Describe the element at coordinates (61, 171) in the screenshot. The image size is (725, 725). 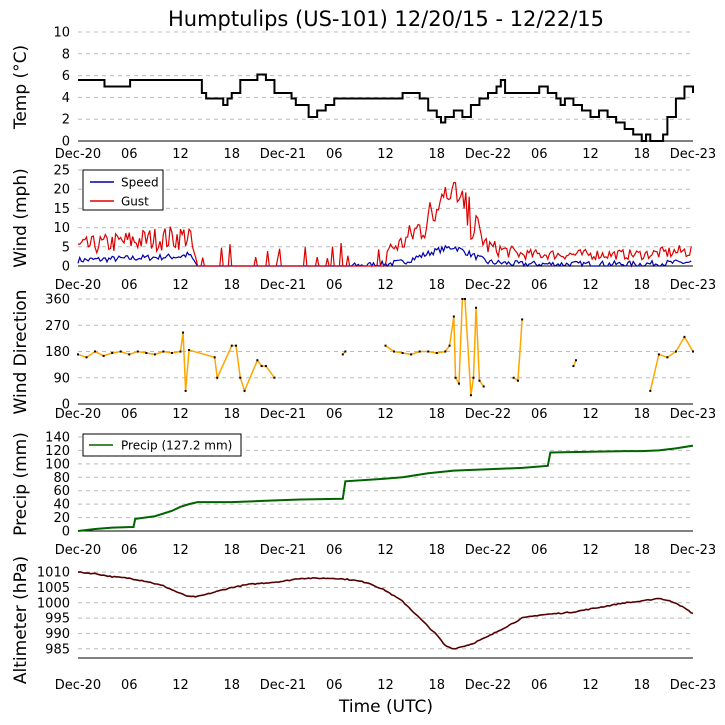
I see `y-tick-label-wind: 25` at that location.